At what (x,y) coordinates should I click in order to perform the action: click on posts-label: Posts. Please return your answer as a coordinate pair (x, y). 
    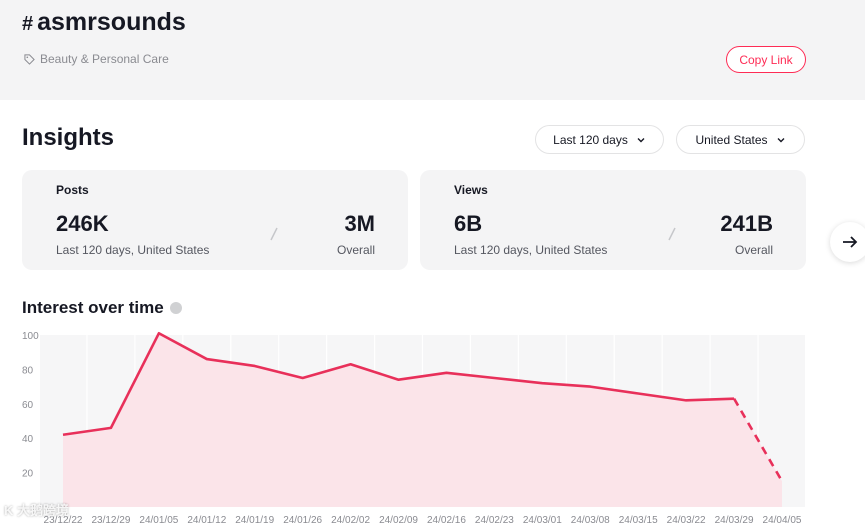
    Looking at the image, I should click on (72, 190).